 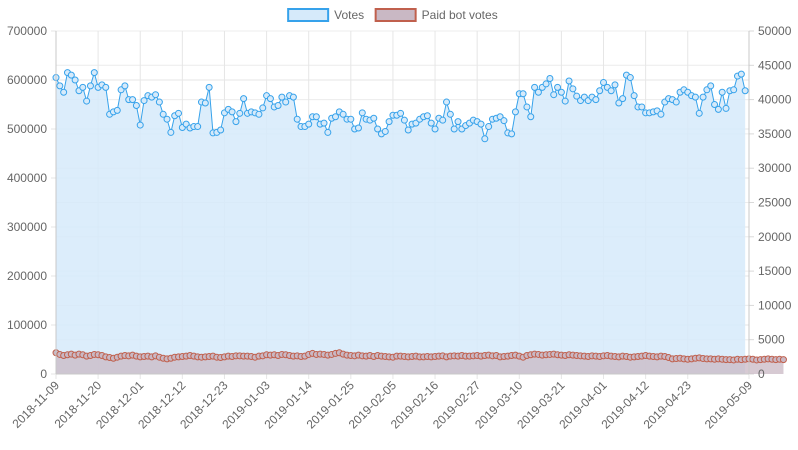 I want to click on legend-item-1: Paid bot votes, so click(x=436, y=15).